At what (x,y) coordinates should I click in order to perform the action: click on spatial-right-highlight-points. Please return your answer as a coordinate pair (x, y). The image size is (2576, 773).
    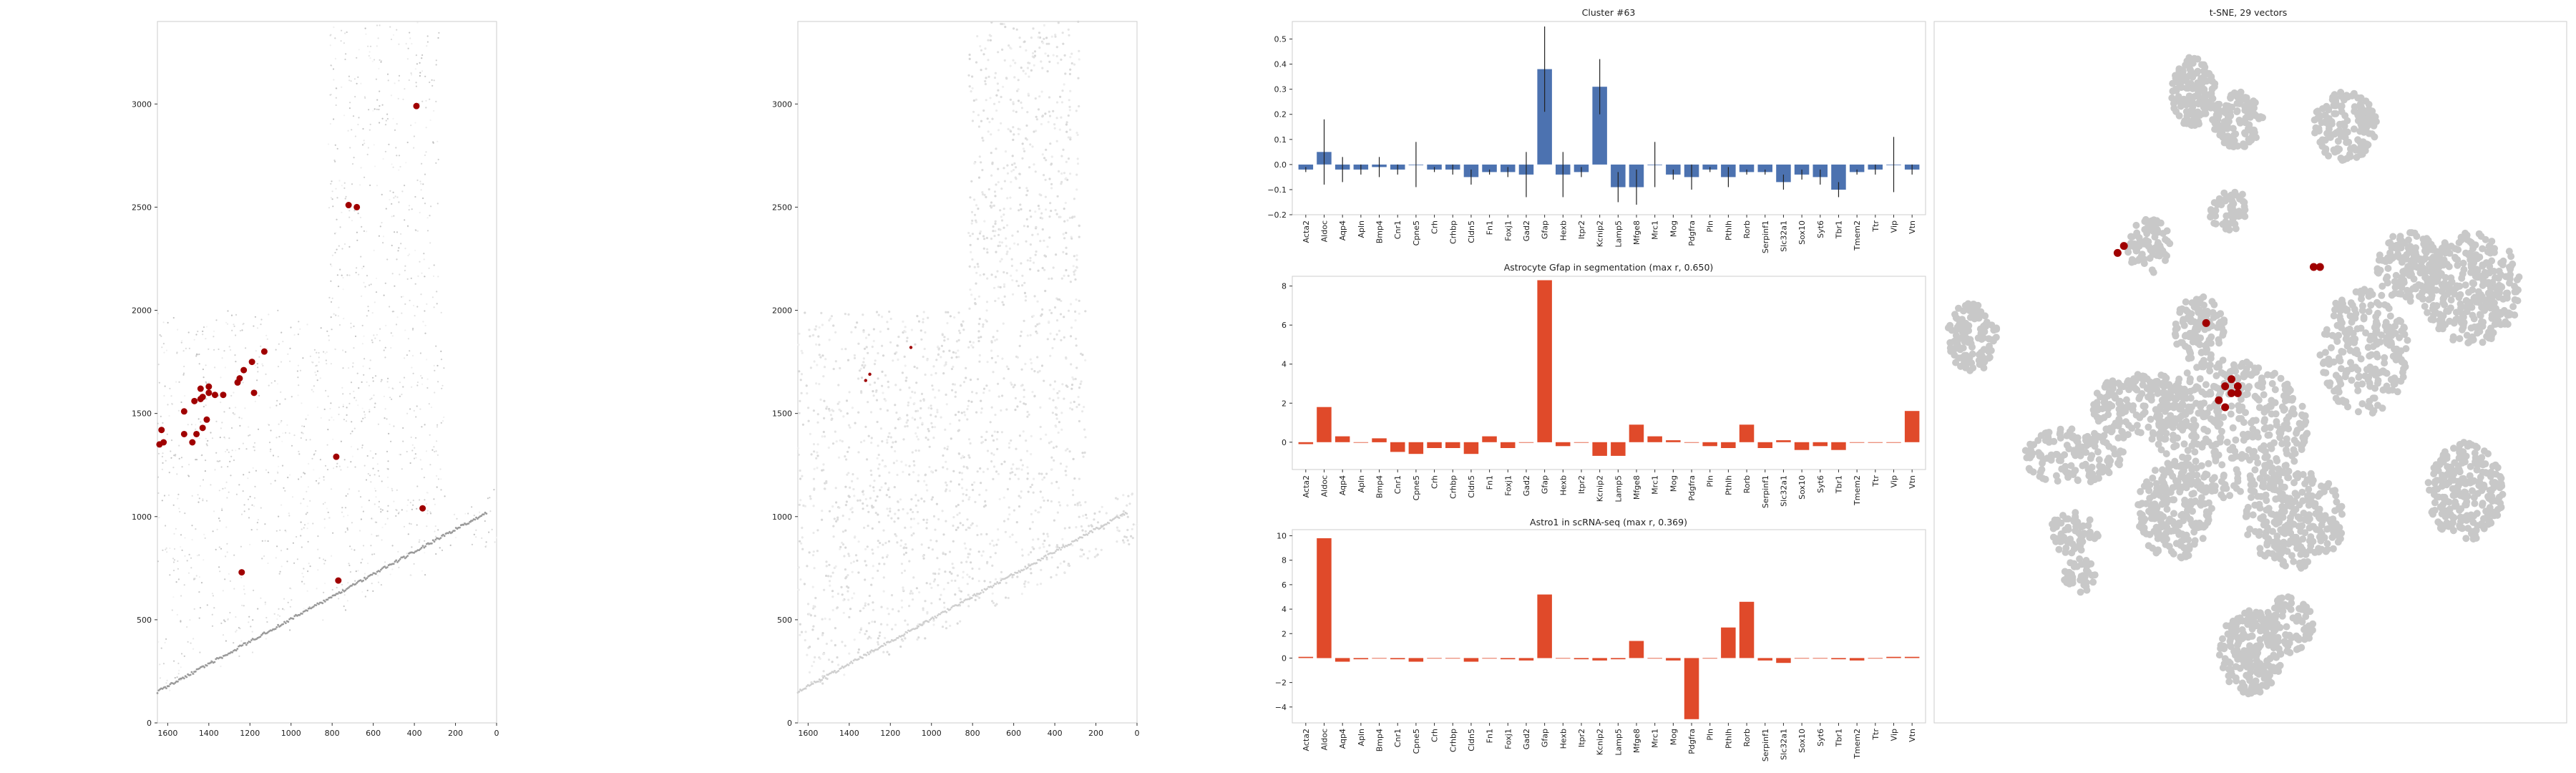
    Looking at the image, I should click on (888, 364).